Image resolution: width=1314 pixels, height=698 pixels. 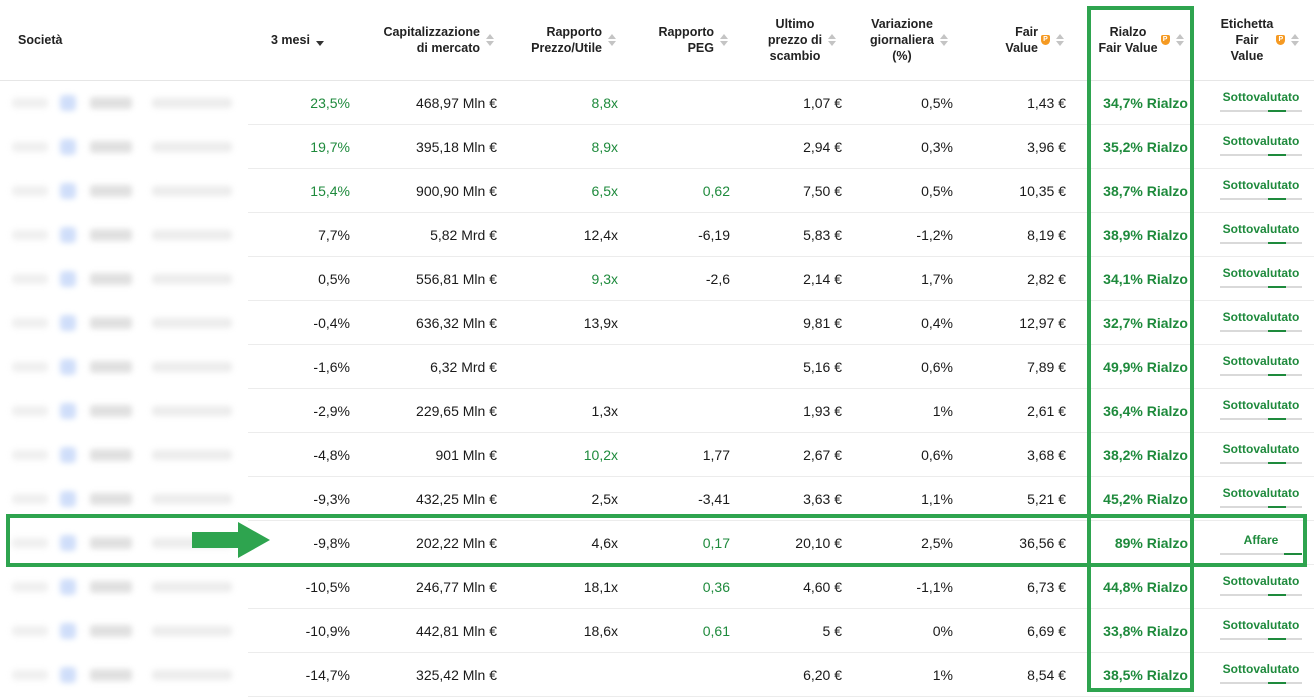 What do you see at coordinates (822, 191) in the screenshot?
I see `cell-price: 7,50 €` at bounding box center [822, 191].